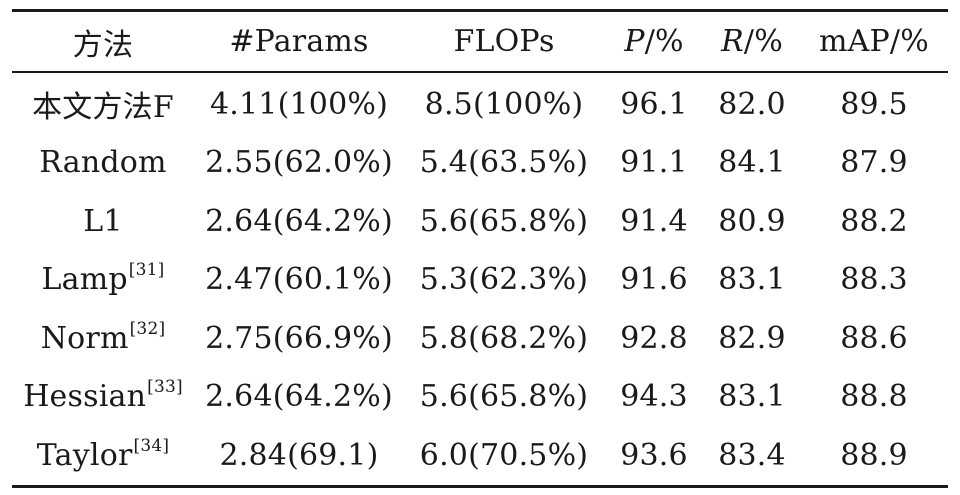 This screenshot has width=960, height=495. I want to click on precision-cell: 94.3, so click(654, 397).